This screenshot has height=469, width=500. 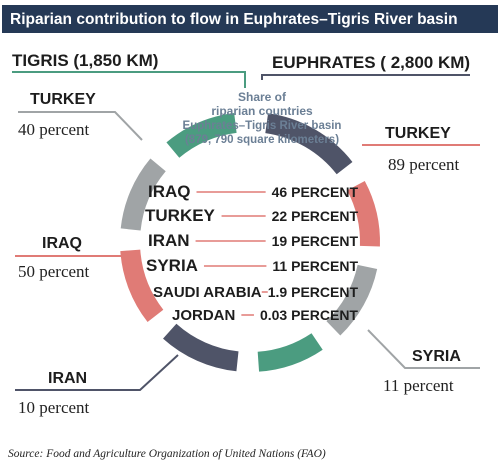 I want to click on row-share: 0.03 PERCENT, so click(x=309, y=315).